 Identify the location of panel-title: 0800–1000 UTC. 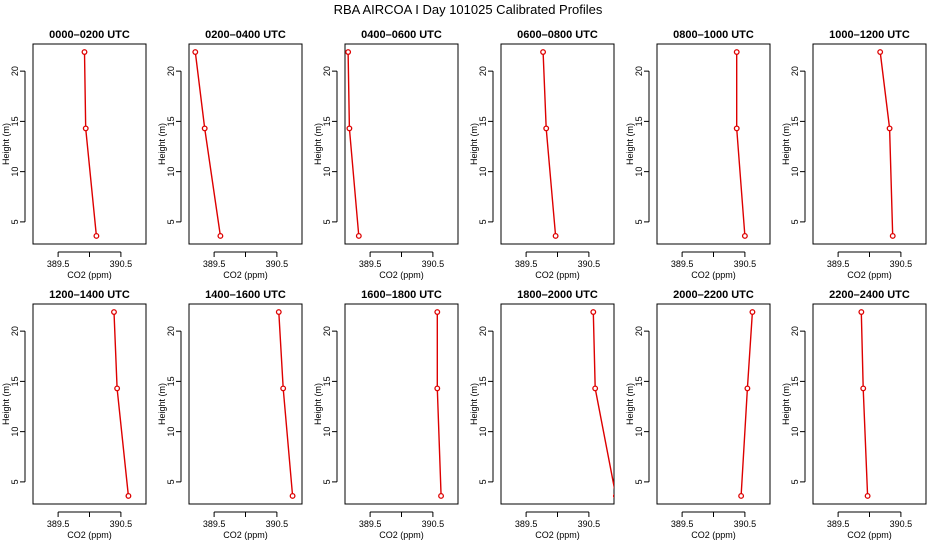
(713, 35).